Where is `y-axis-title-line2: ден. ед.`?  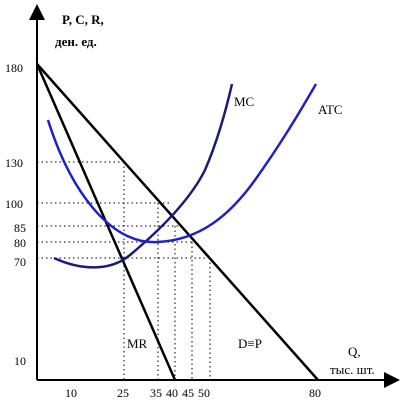 y-axis-title-line2: ден. ед. is located at coordinates (76, 41).